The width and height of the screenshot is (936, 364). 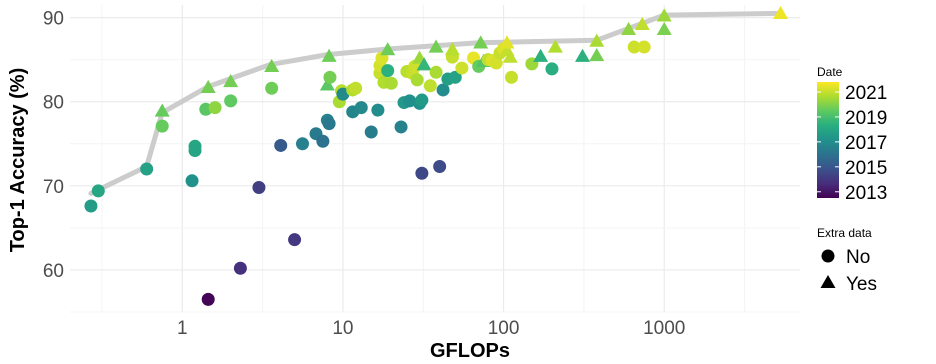 What do you see at coordinates (866, 118) in the screenshot?
I see `colorbar-label: 2019` at bounding box center [866, 118].